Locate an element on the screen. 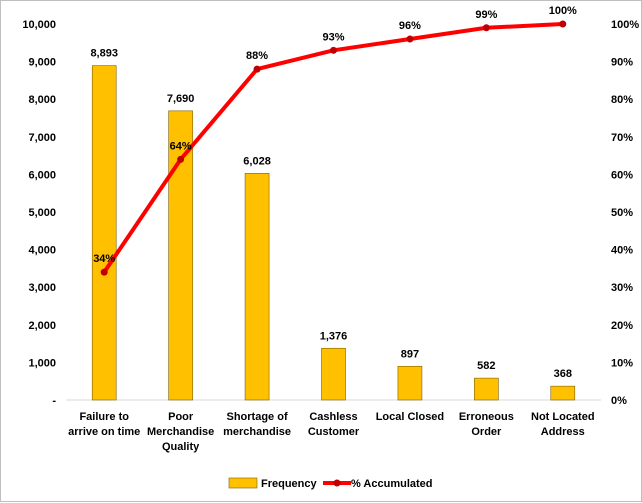 The image size is (642, 503). y-left-tick-label: 7,000 is located at coordinates (42, 138).